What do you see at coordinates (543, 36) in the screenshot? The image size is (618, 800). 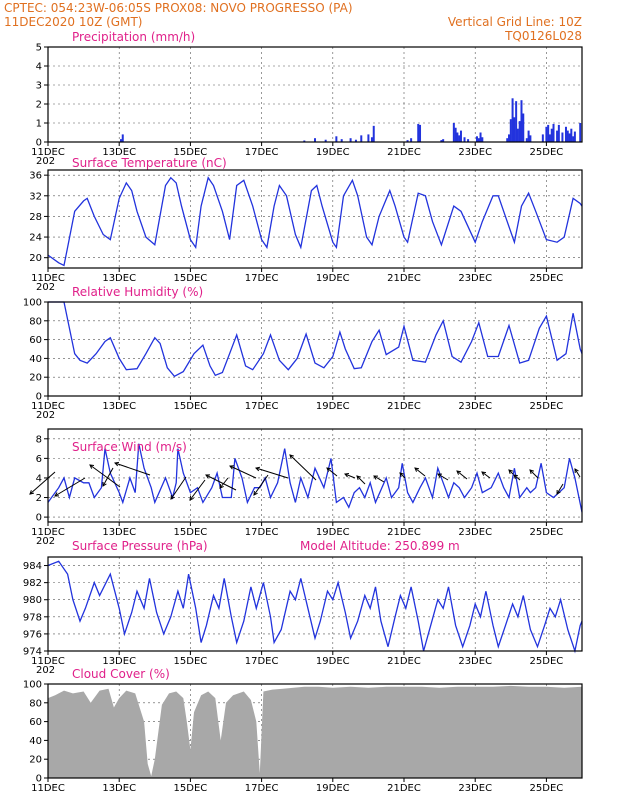 I see `header-model: TQ0126L028` at bounding box center [543, 36].